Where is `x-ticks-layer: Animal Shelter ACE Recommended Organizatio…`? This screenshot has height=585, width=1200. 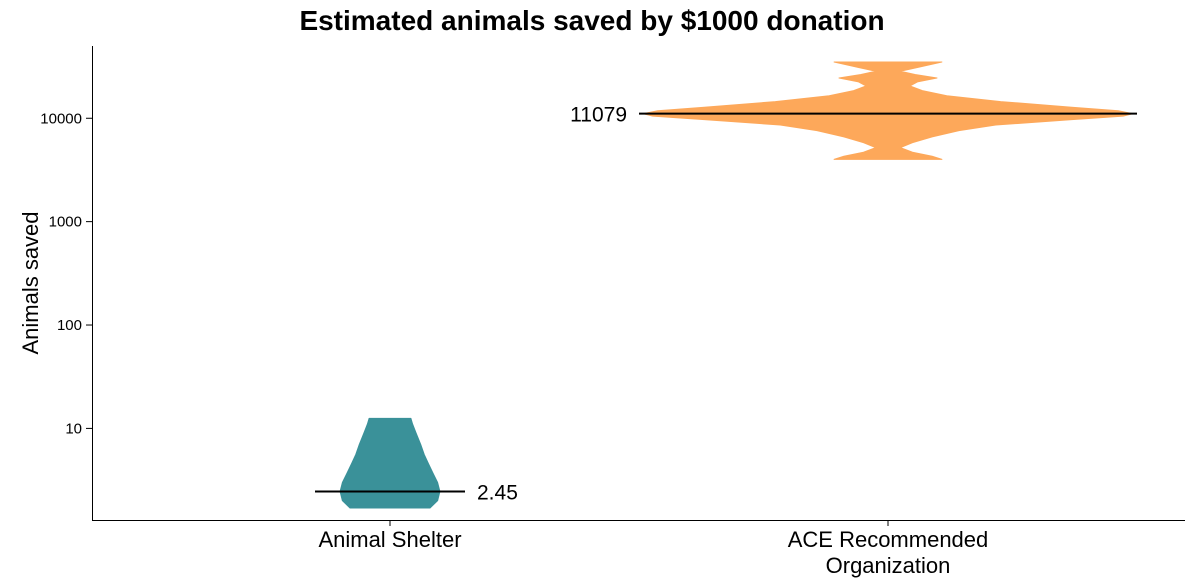 x-ticks-layer: Animal Shelter ACE Recommended Organizatio… is located at coordinates (653, 549).